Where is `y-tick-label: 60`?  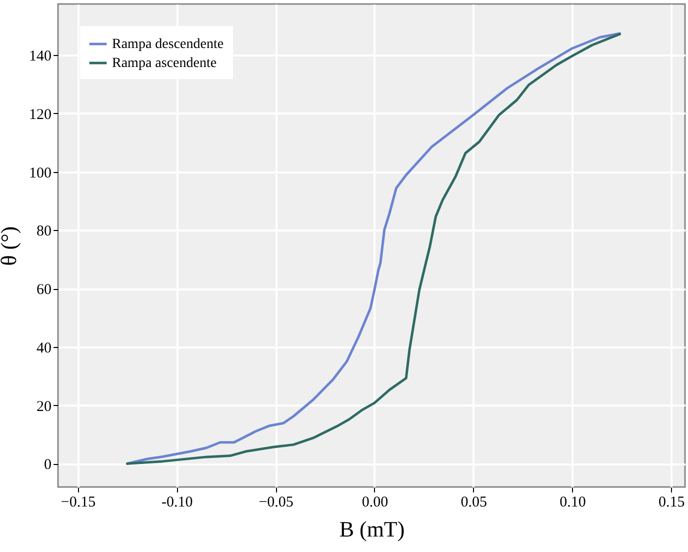 y-tick-label: 60 is located at coordinates (44, 290).